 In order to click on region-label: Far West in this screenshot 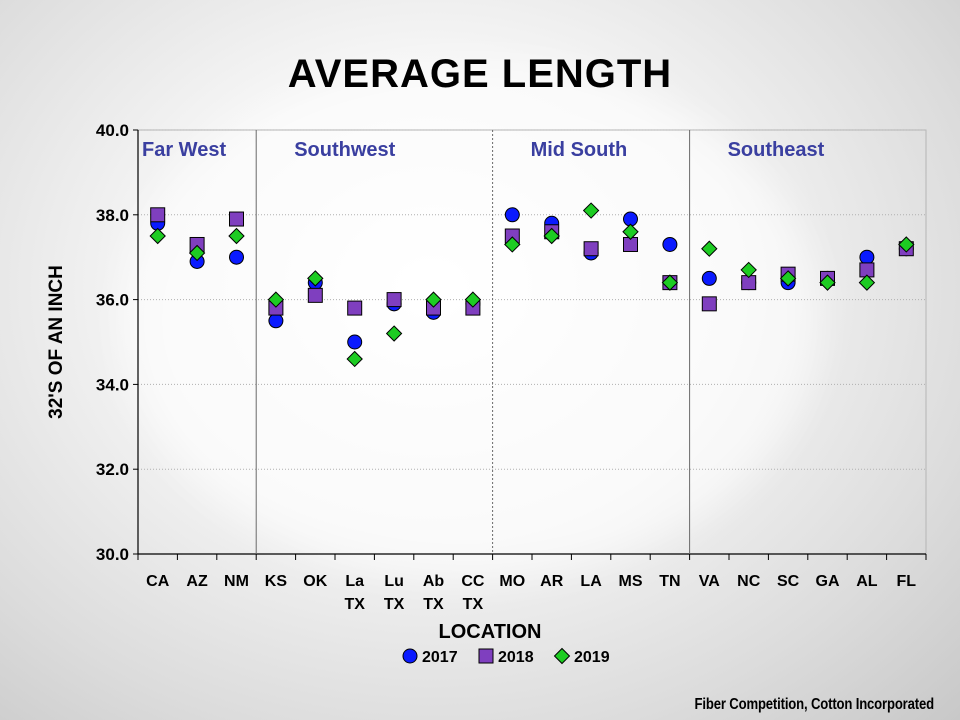, I will do `click(184, 150)`.